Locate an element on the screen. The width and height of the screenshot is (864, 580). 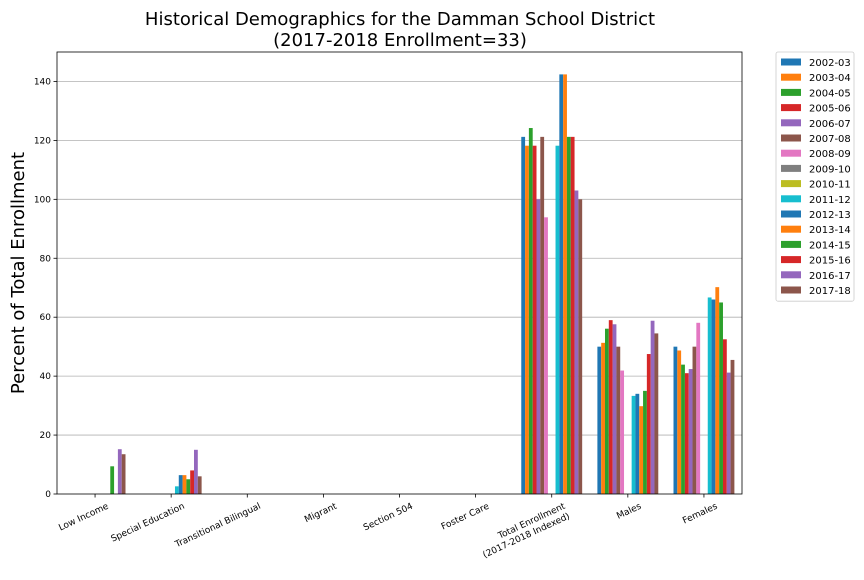
x-tick-label: Special Education is located at coordinates (148, 523).